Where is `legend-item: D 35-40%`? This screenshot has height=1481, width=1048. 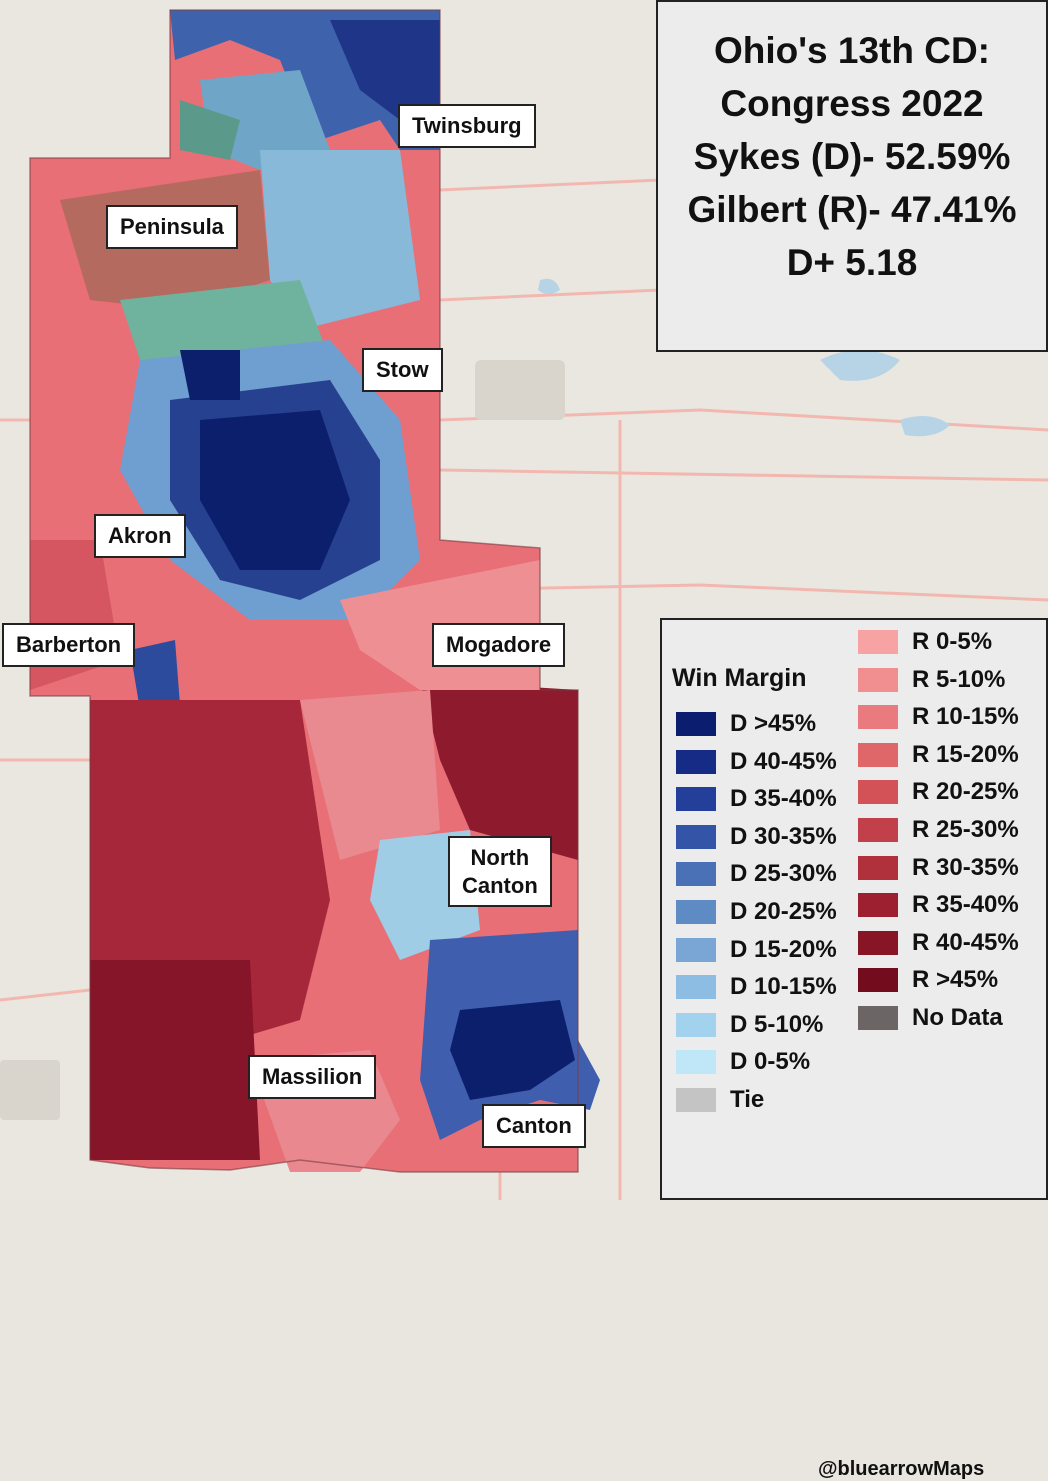
legend-item: D 35-40% is located at coordinates (756, 799).